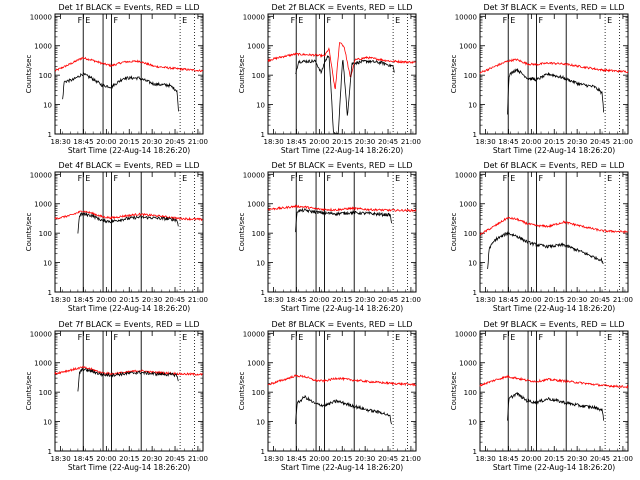  What do you see at coordinates (341, 324) in the screenshot?
I see `panel-title: Det 8f BLACK = Events, RED = LLD` at bounding box center [341, 324].